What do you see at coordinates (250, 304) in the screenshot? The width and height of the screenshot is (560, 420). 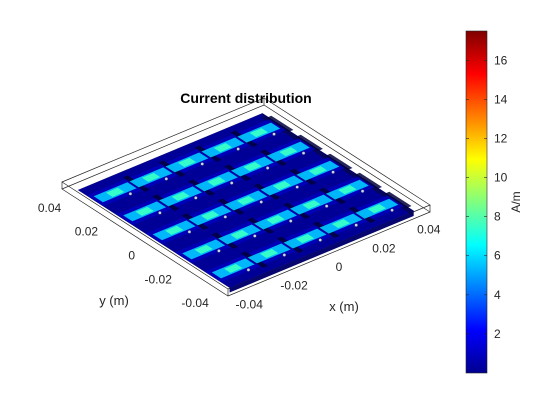 I see `x-tick-label: -0.04` at bounding box center [250, 304].